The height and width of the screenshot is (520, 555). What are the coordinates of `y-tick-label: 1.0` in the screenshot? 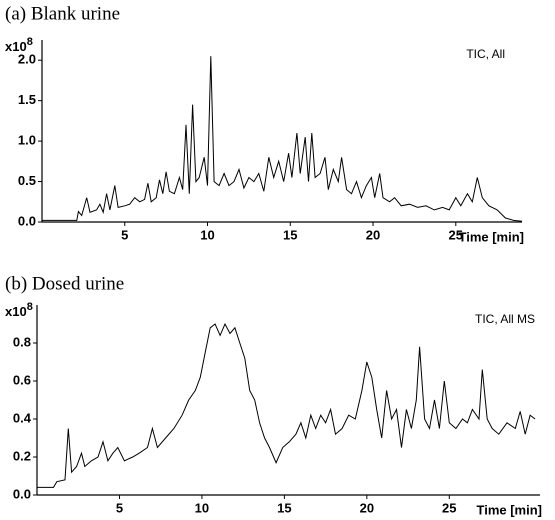 It's located at (27, 140).